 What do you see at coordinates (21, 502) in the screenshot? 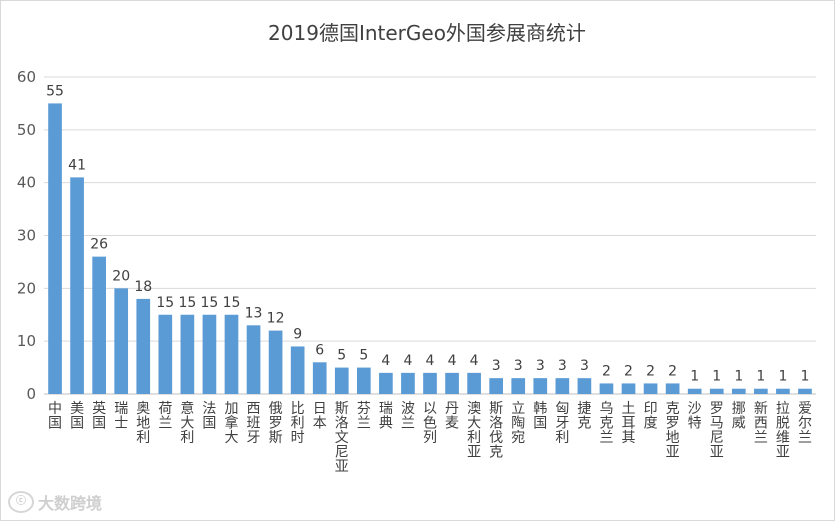
I see `watermark-logo-icon: ⓒ` at bounding box center [21, 502].